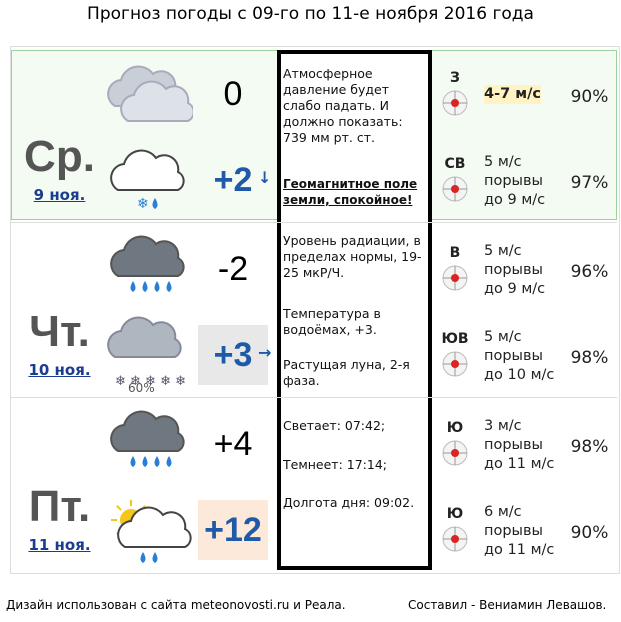 Image resolution: width=621 pixels, height=622 pixels. What do you see at coordinates (332, 321) in the screenshot?
I see `note: Температура в водоёмах, +3.` at bounding box center [332, 321].